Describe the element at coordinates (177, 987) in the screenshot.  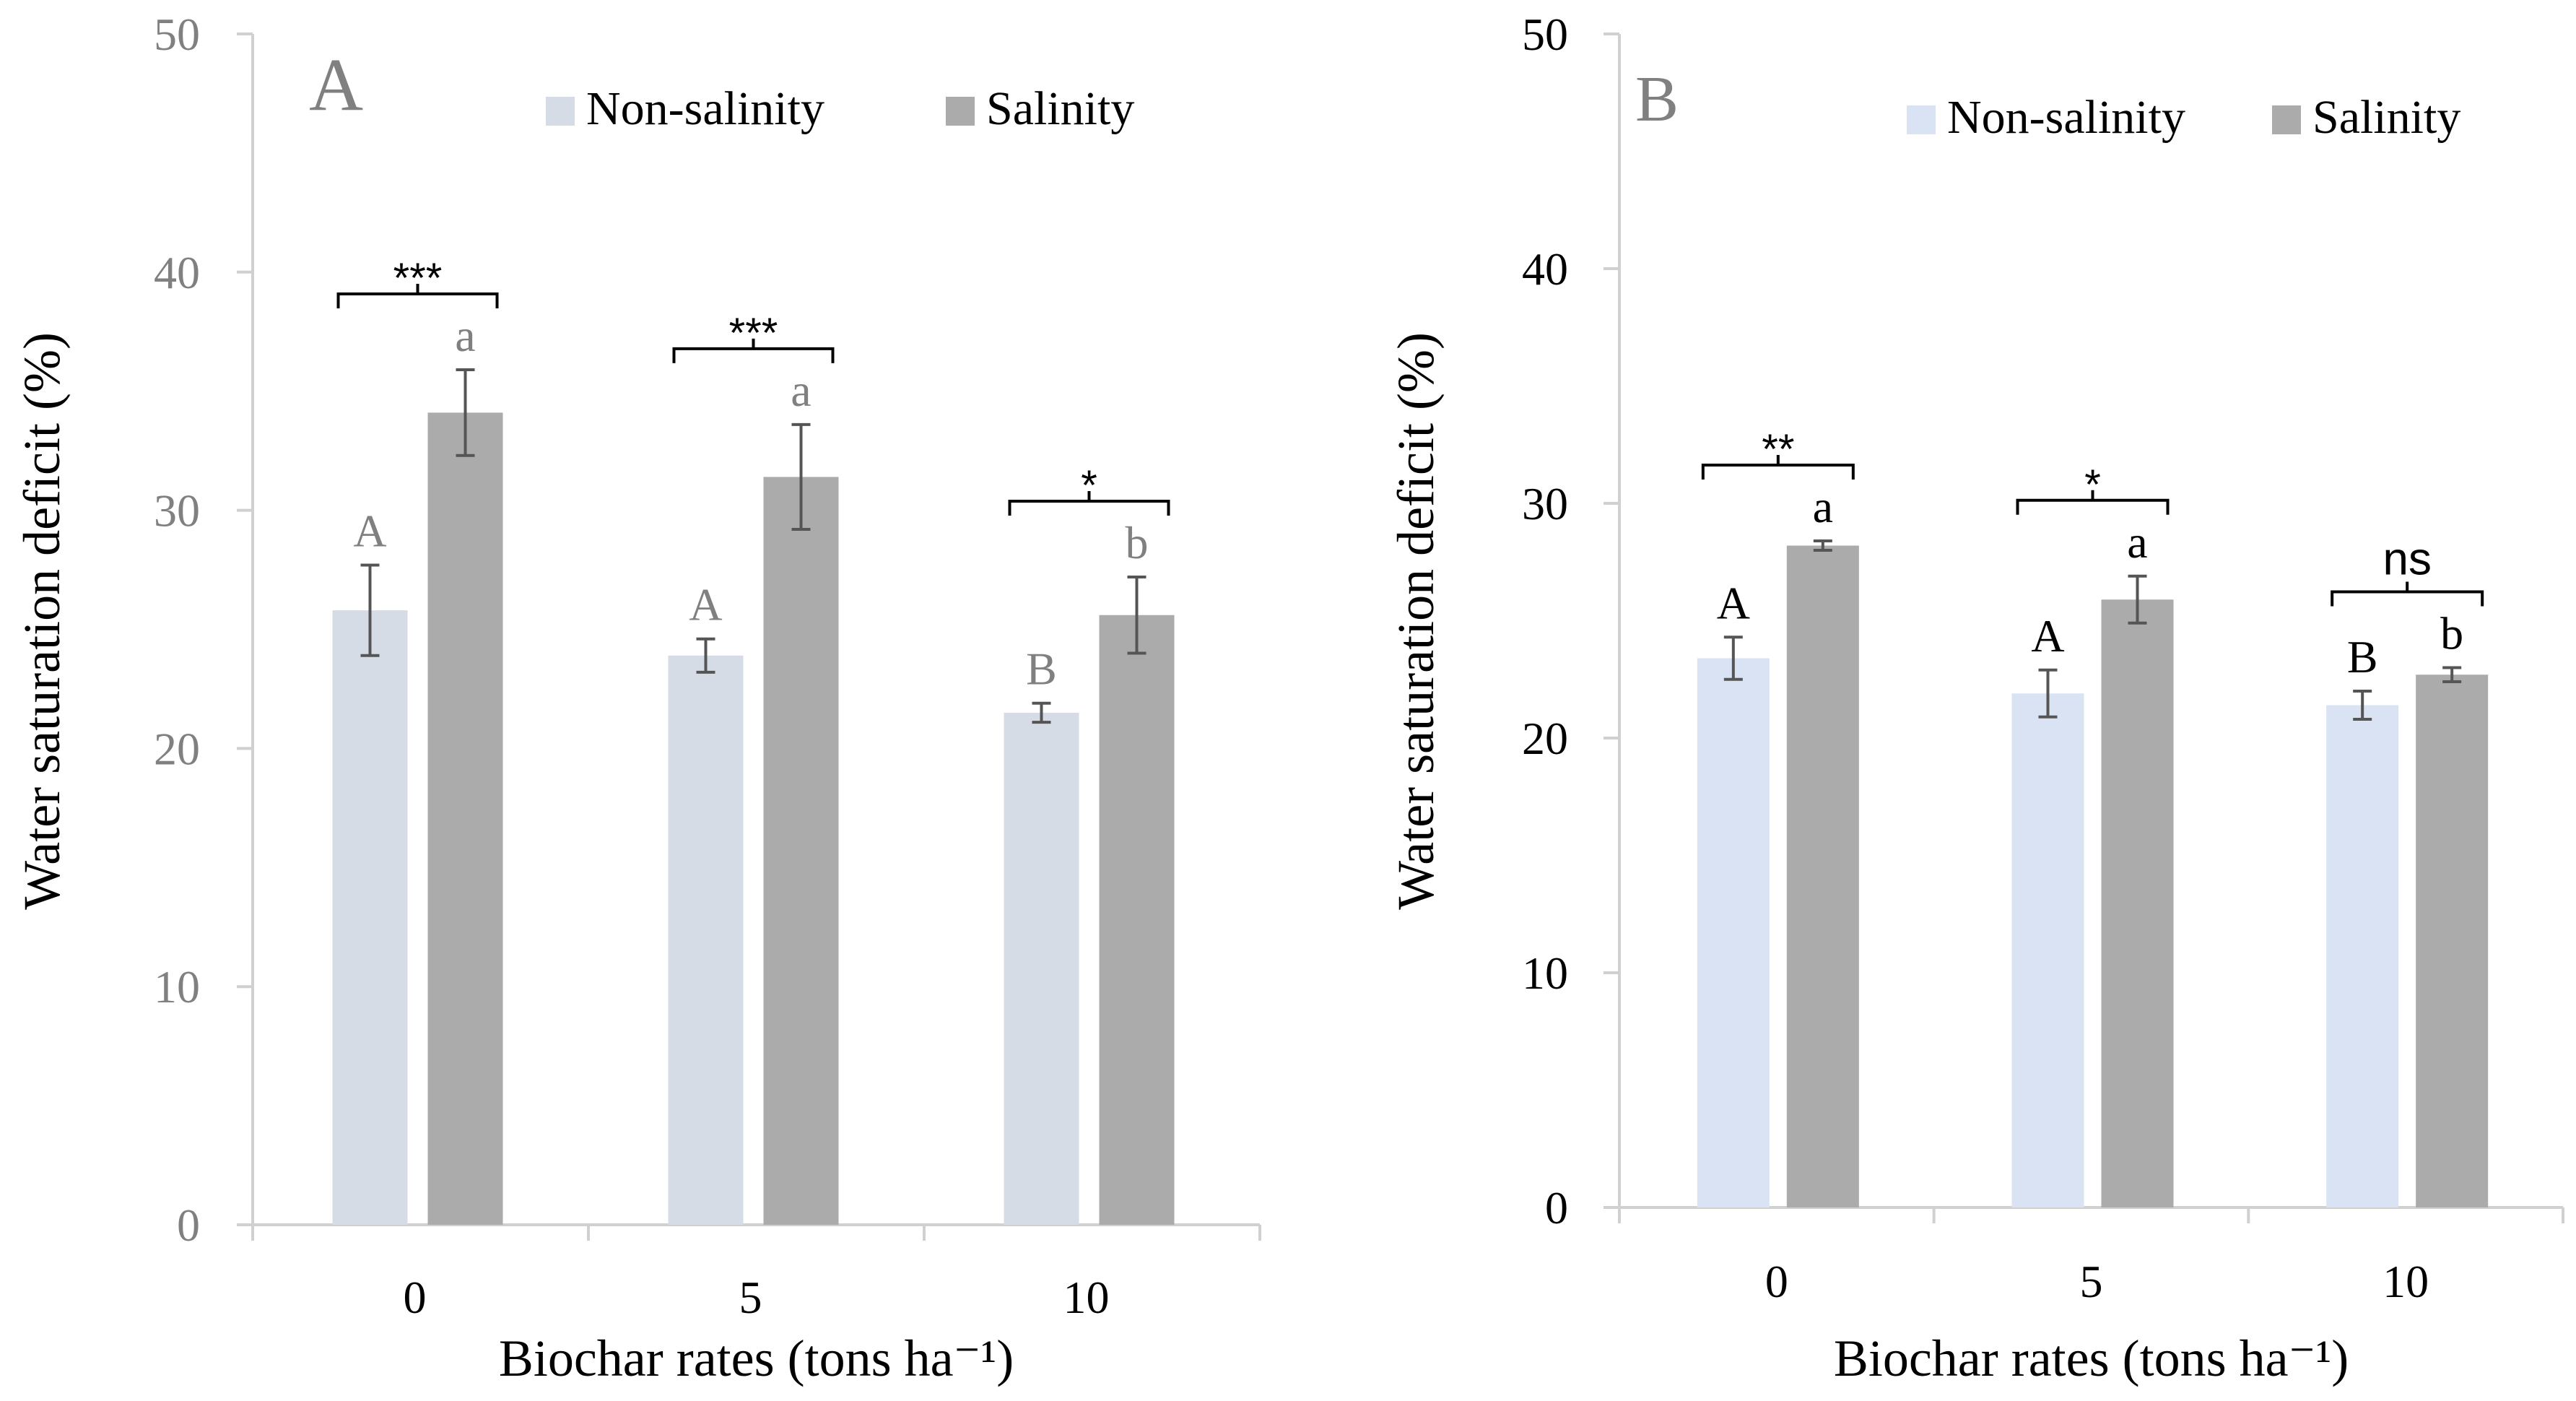
I see `panel-a-y-tick-label: 10` at that location.